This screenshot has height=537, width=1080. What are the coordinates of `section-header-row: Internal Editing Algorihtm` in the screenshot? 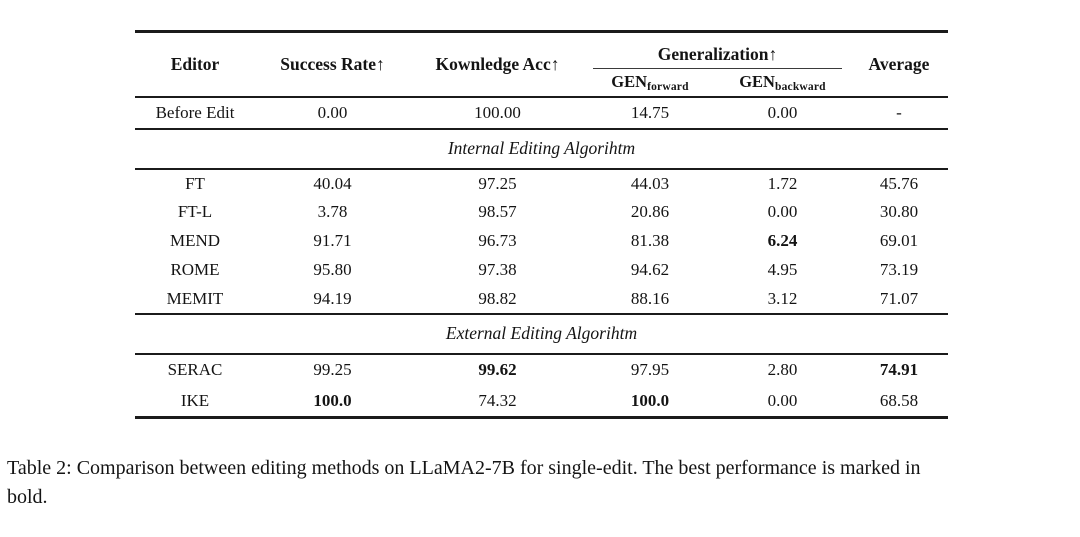 It's located at (541, 149).